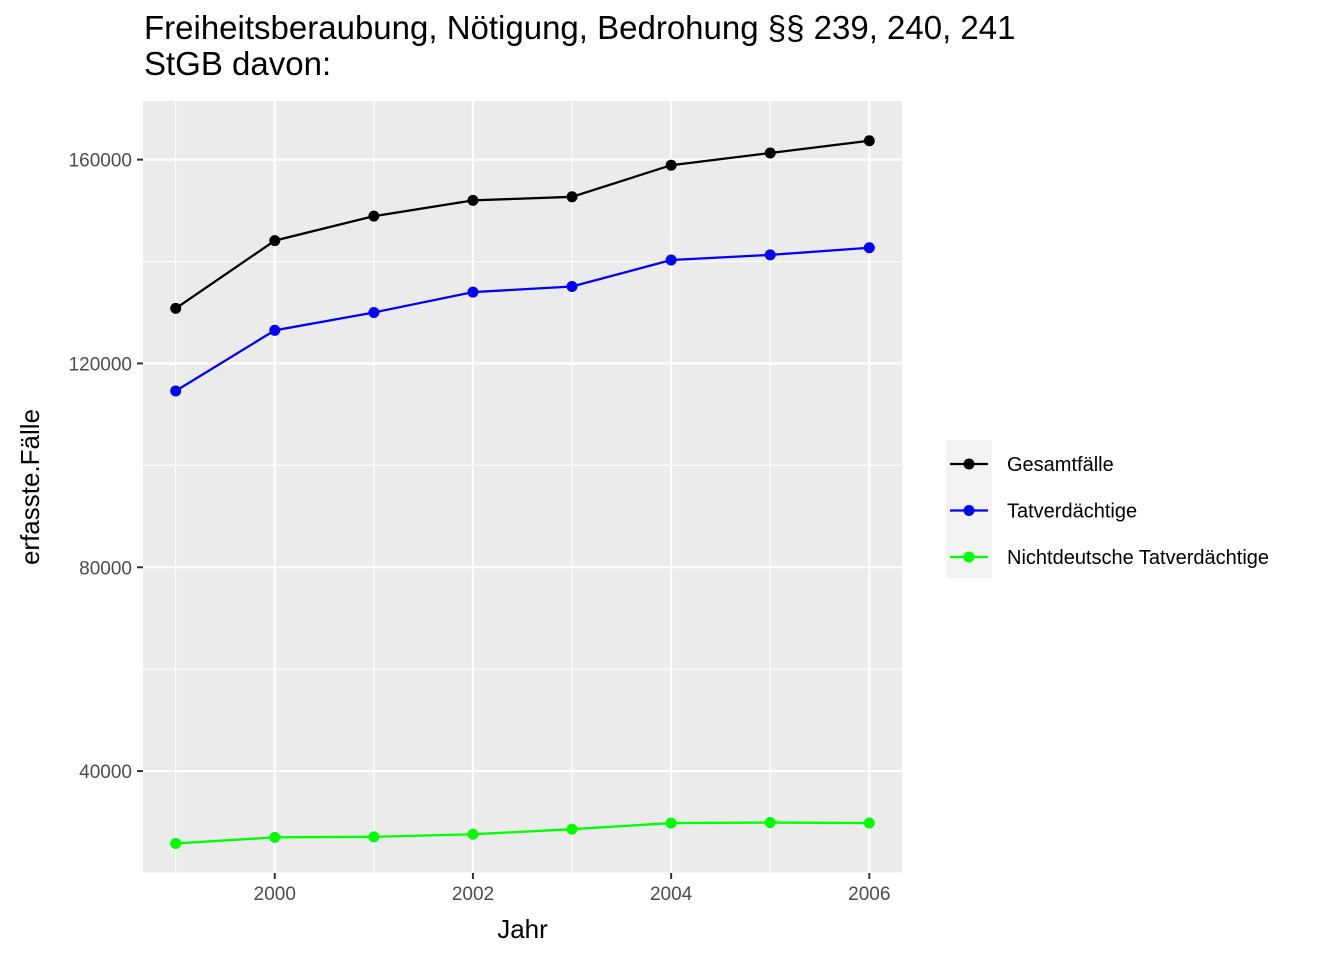  Describe the element at coordinates (238, 63) in the screenshot. I see `chart-title-line-2: StGB davon:` at that location.